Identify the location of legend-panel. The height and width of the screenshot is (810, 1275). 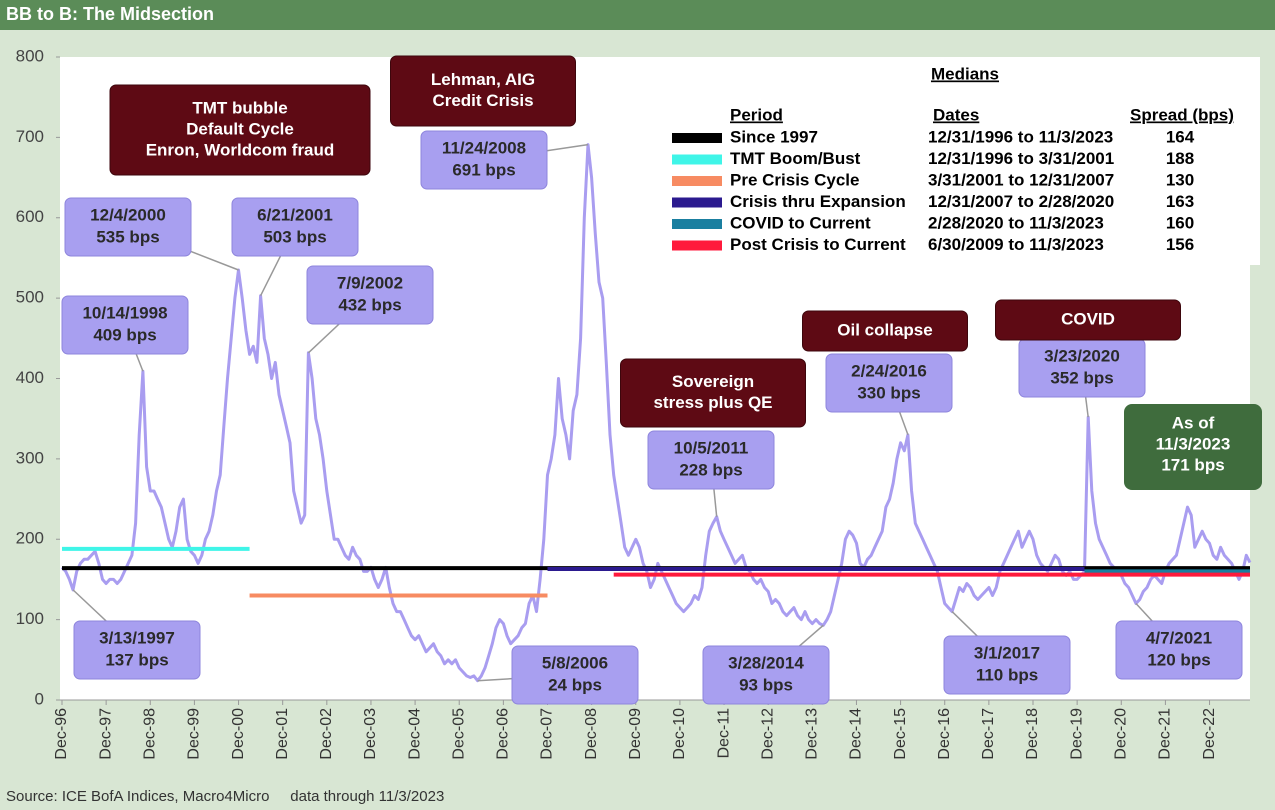
(961, 161).